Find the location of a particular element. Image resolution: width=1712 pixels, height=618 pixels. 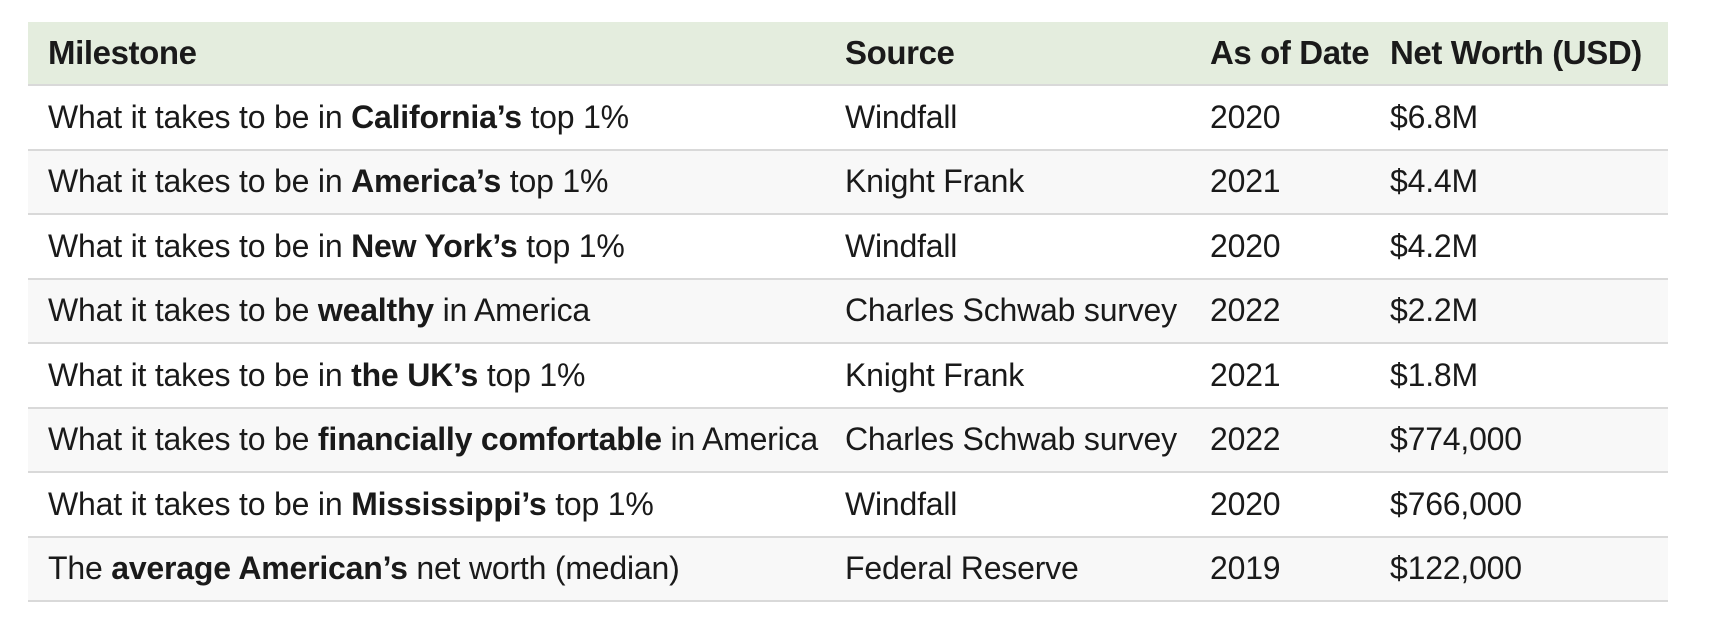

net-worth-cell: $2.2M is located at coordinates (1434, 310).